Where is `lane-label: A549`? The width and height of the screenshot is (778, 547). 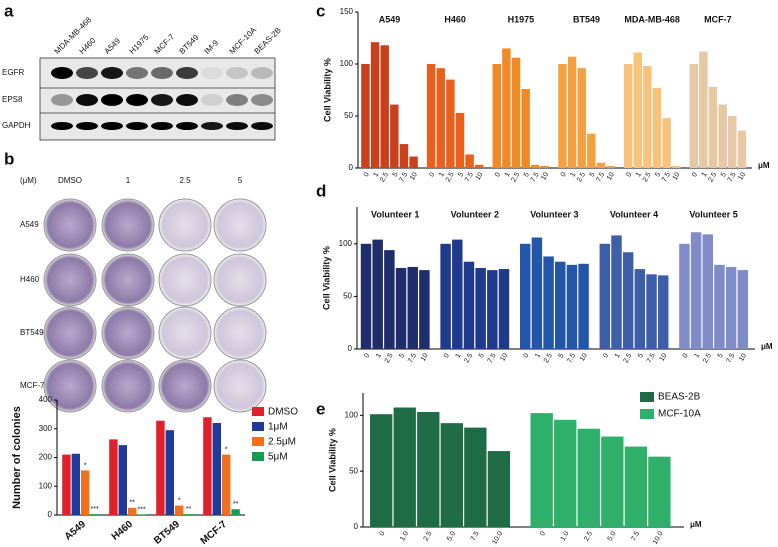
lane-label: A549 is located at coordinates (113, 46).